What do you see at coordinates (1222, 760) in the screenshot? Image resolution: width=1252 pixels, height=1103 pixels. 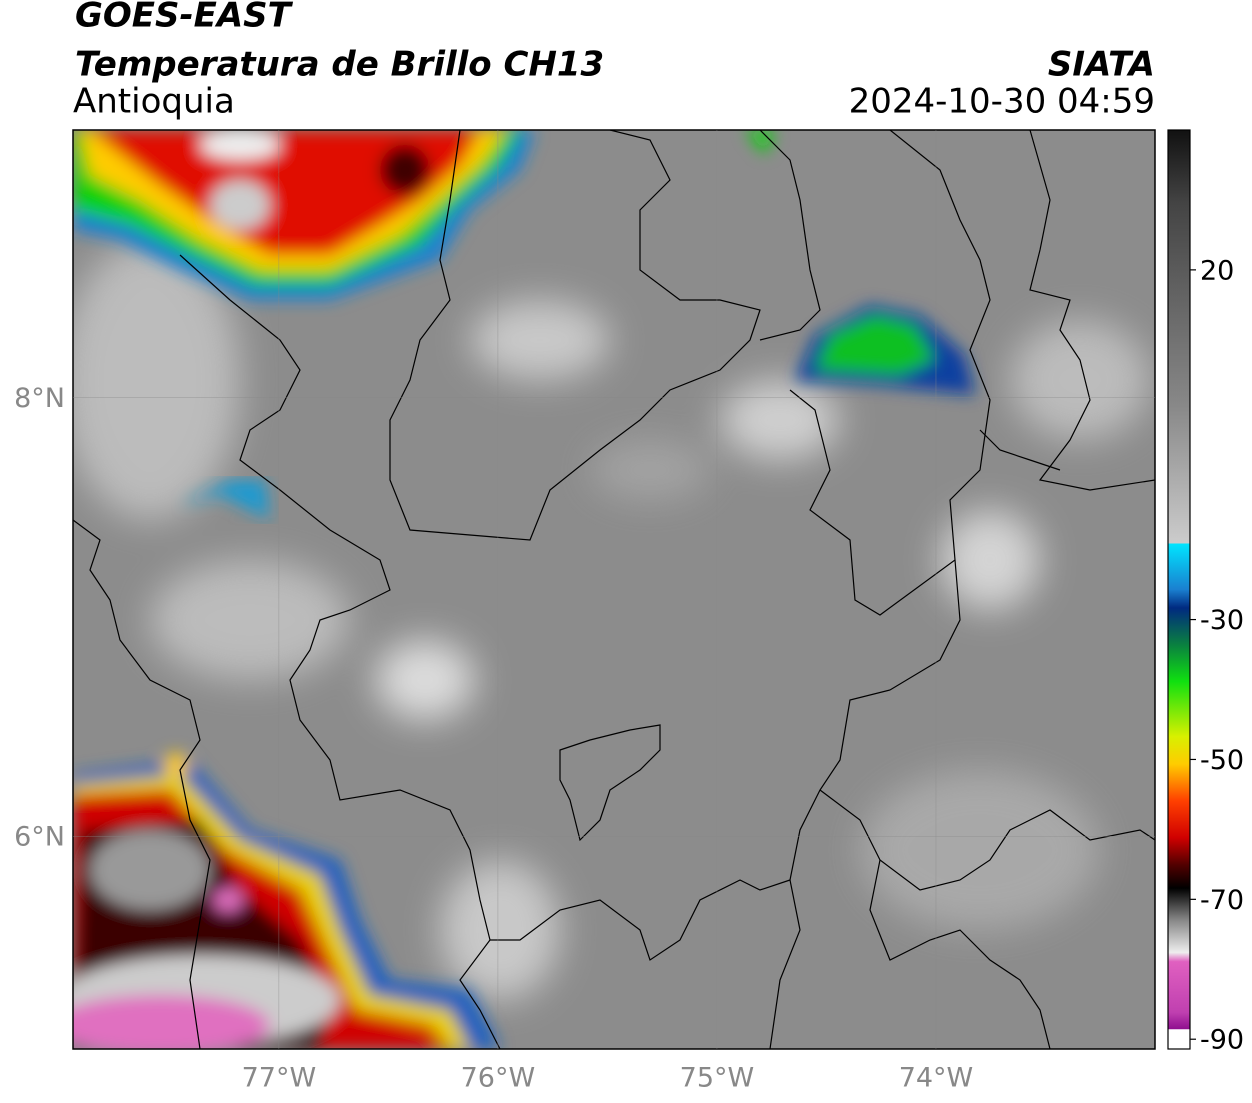 I see `colorbar-tick-label: -50` at bounding box center [1222, 760].